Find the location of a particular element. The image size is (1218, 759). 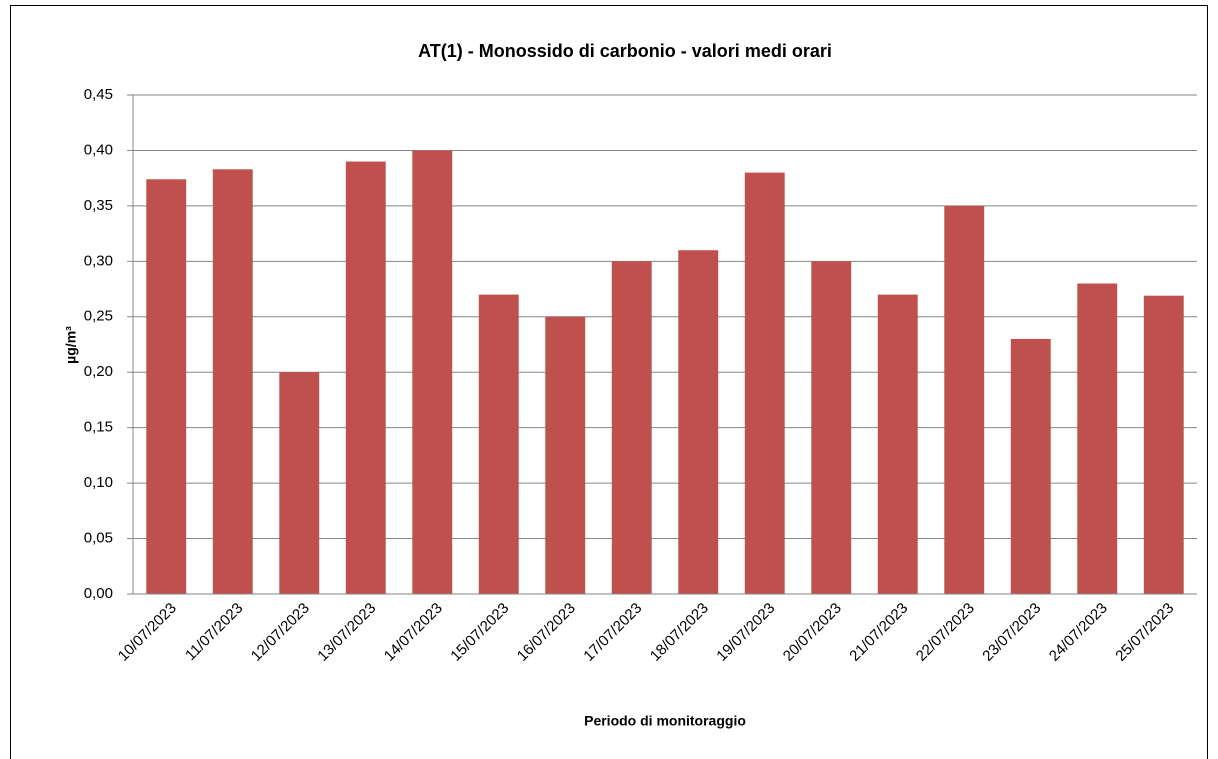

y-tick-label: 0,00 is located at coordinates (98, 593).